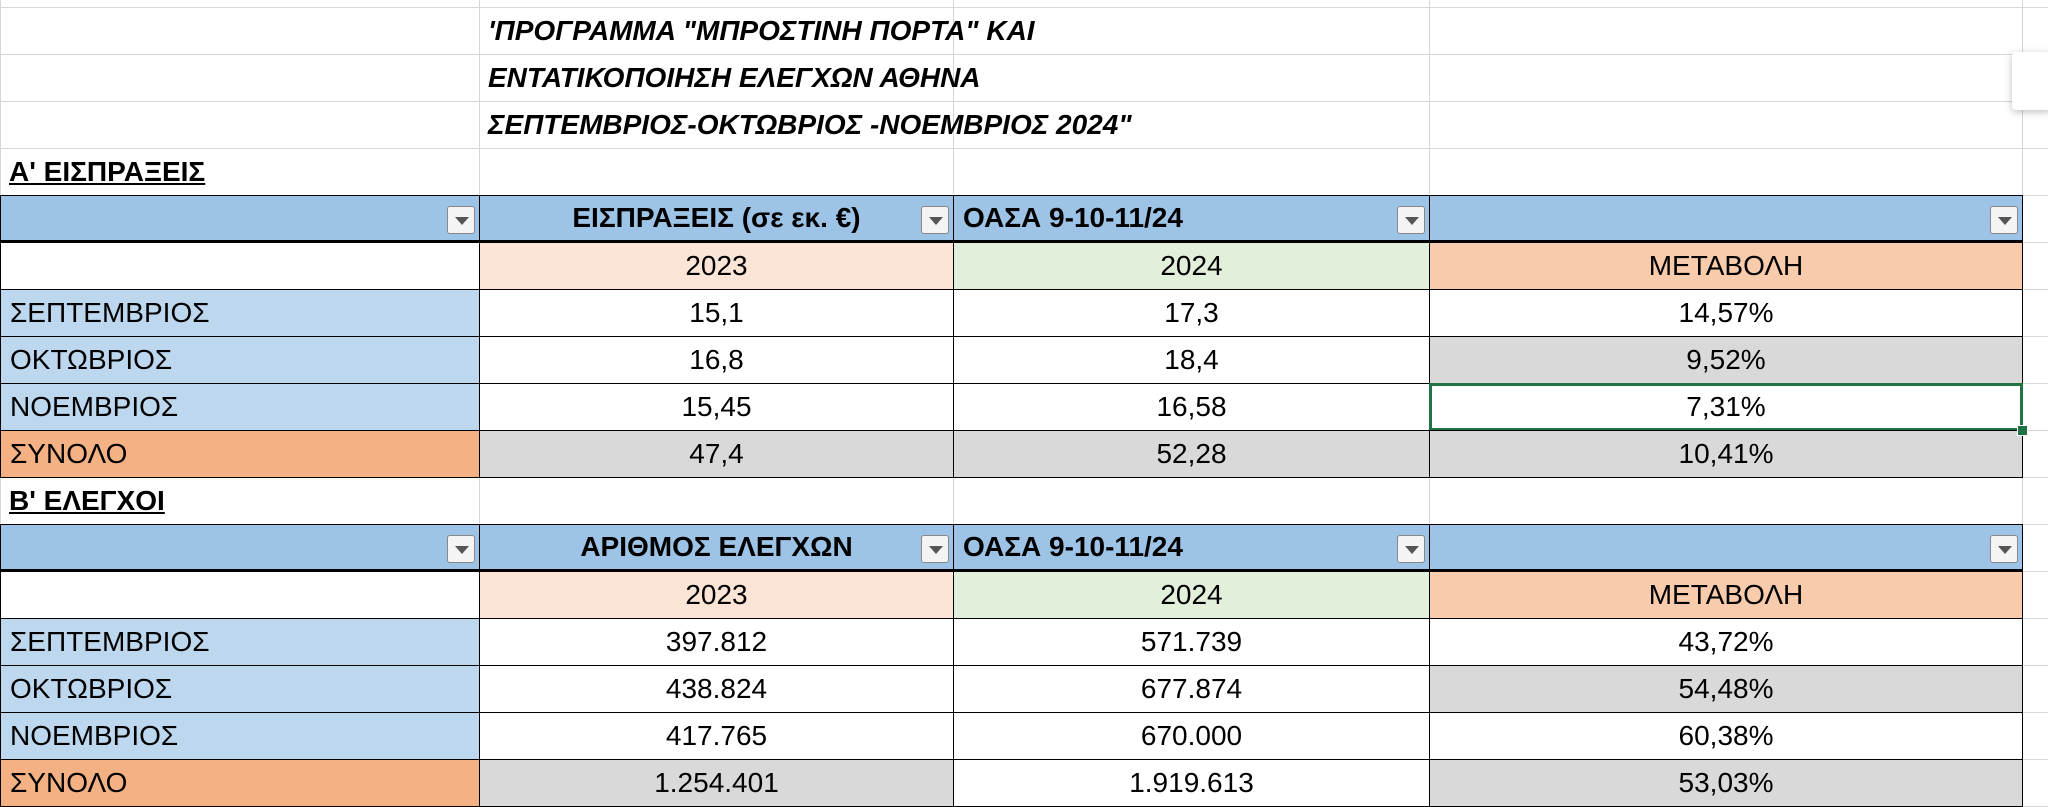 Image resolution: width=2048 pixels, height=807 pixels. I want to click on value-cell: 60,38%, so click(1726, 736).